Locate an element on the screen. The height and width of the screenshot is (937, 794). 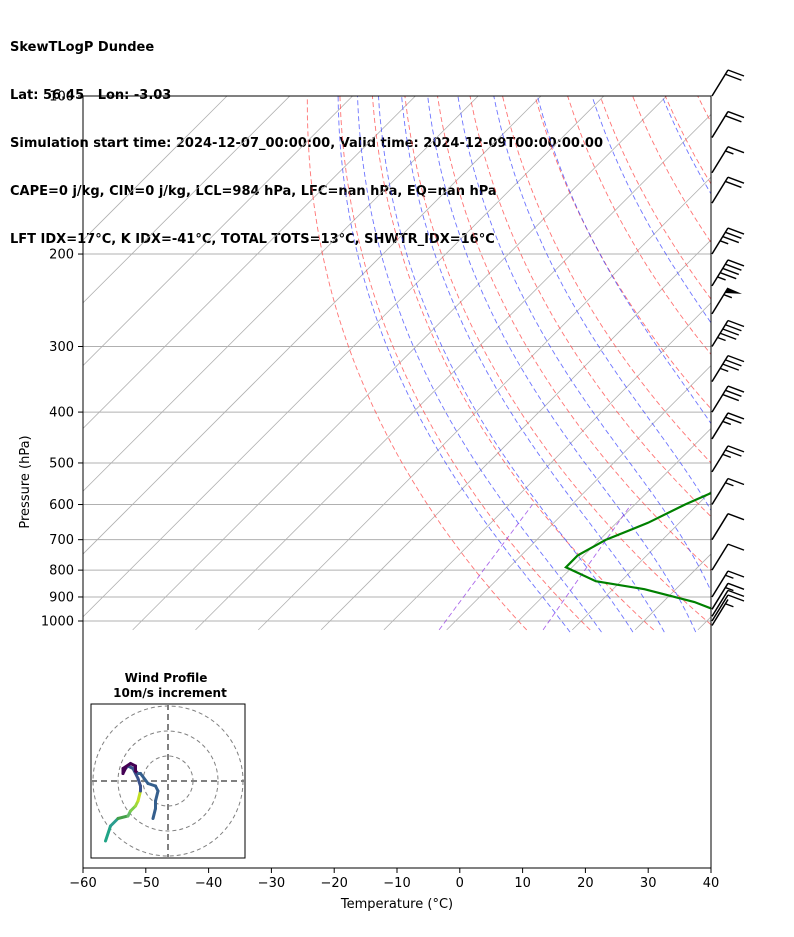
x-tick-label: −60 is located at coordinates (82, 883).